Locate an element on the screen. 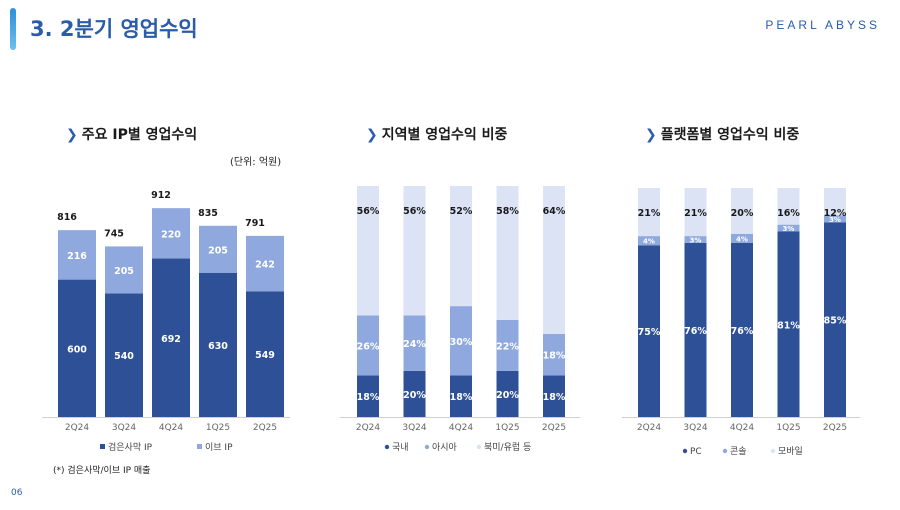  total-label: 745 is located at coordinates (114, 233).